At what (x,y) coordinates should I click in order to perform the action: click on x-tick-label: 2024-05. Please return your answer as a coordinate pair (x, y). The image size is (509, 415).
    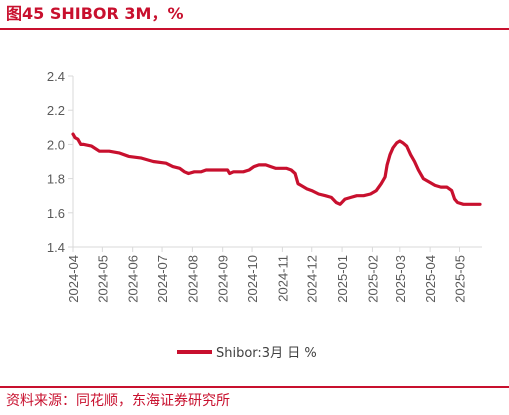
    Looking at the image, I should click on (102, 279).